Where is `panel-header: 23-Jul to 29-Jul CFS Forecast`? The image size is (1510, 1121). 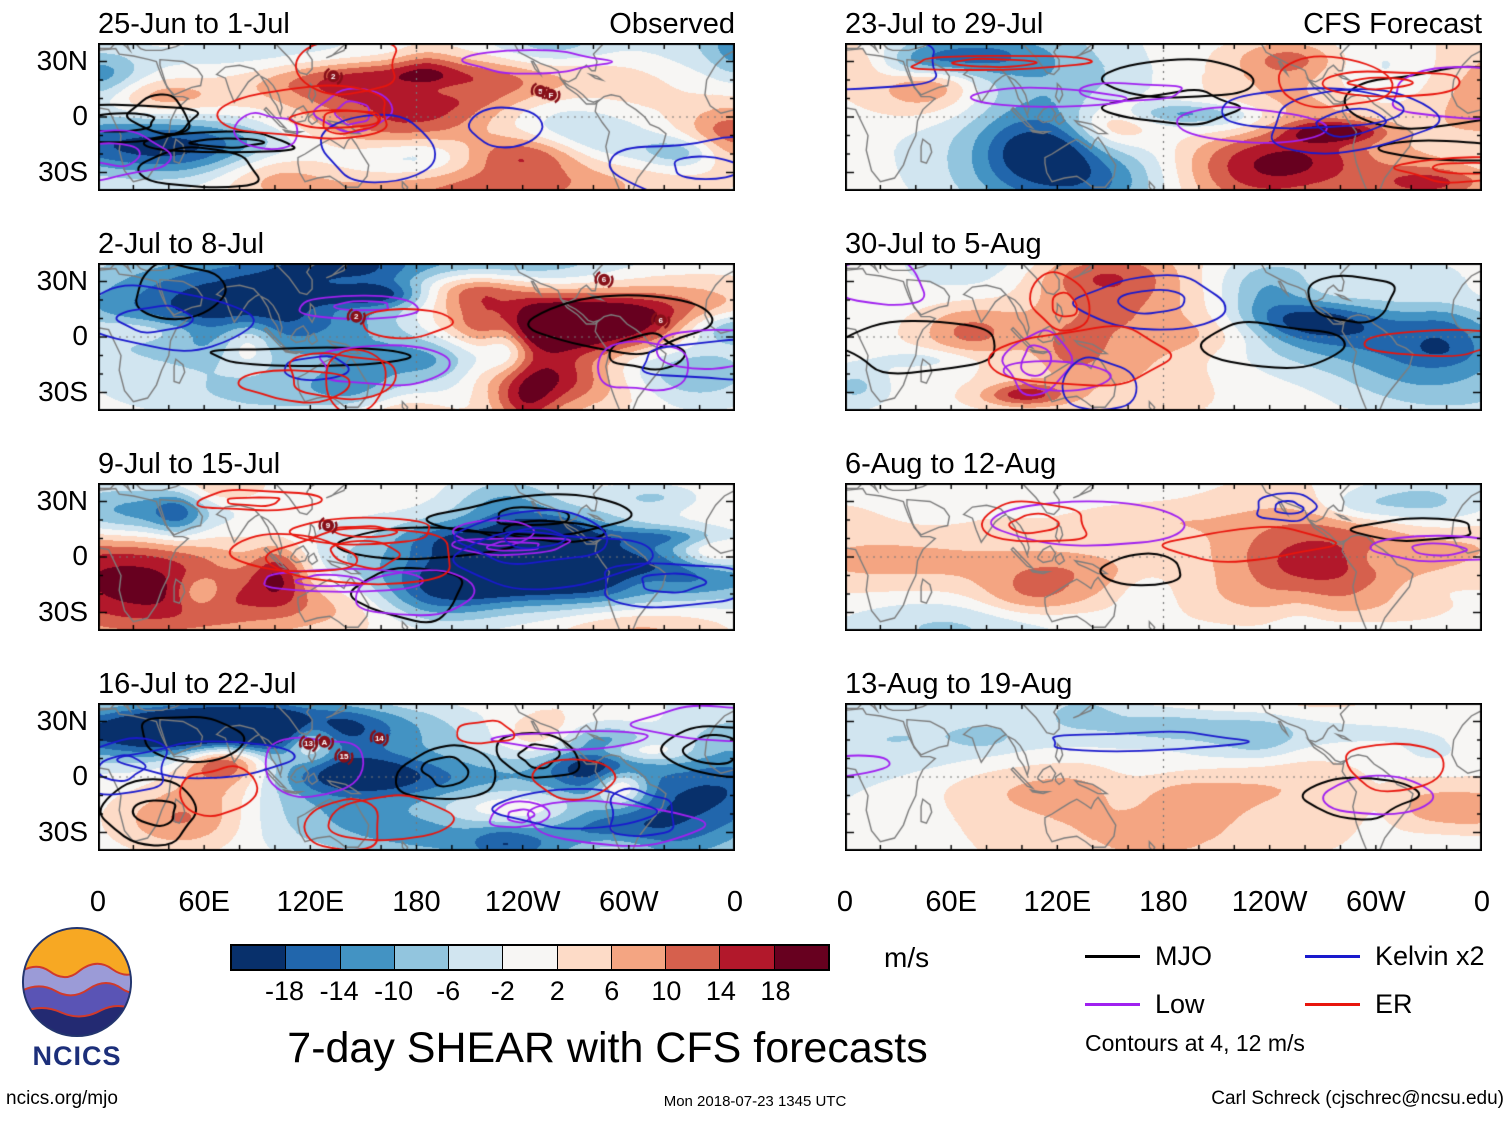
panel-header: 23-Jul to 29-Jul CFS Forecast is located at coordinates (1163, 22).